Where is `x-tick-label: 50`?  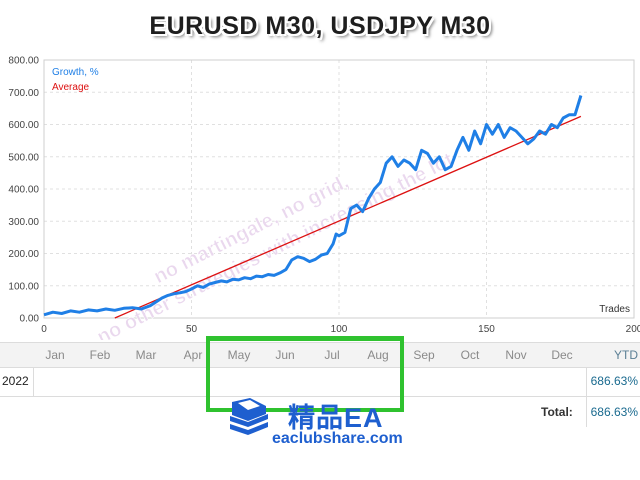
x-tick-label: 50 is located at coordinates (192, 329).